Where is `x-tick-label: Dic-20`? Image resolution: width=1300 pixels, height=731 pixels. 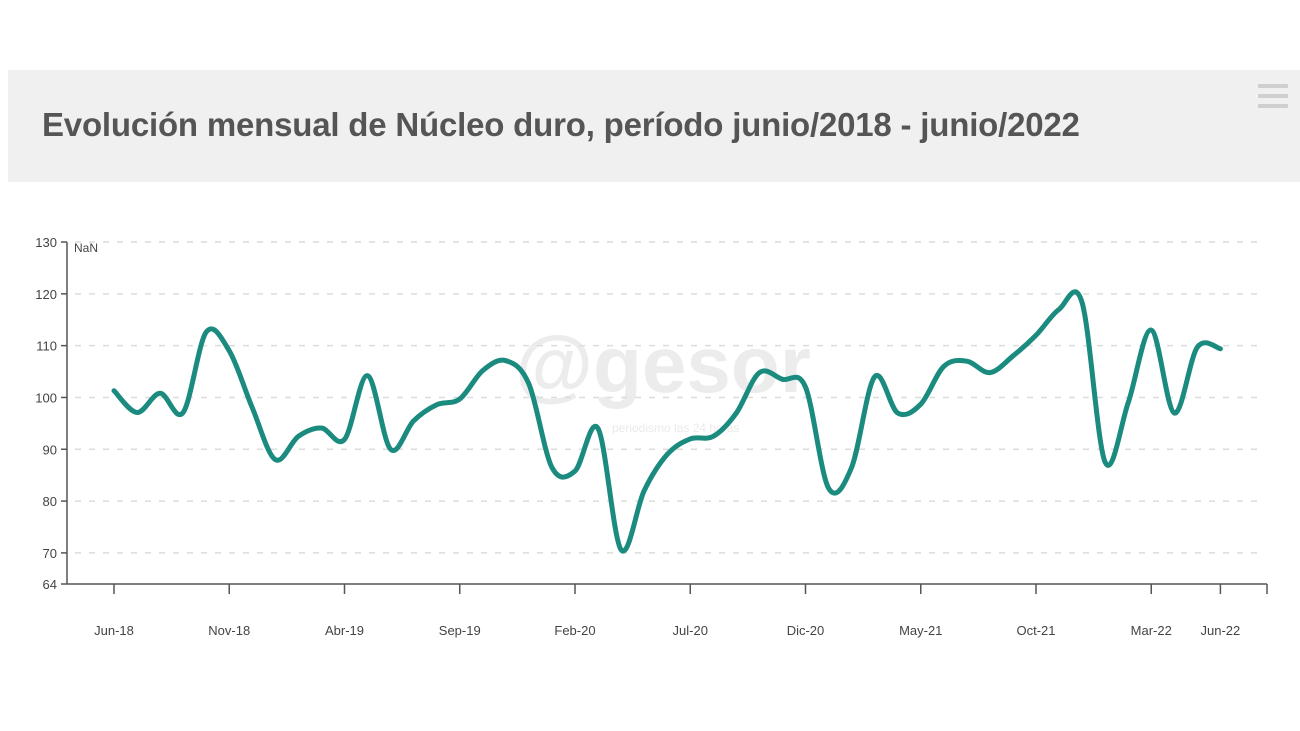 x-tick-label: Dic-20 is located at coordinates (806, 630).